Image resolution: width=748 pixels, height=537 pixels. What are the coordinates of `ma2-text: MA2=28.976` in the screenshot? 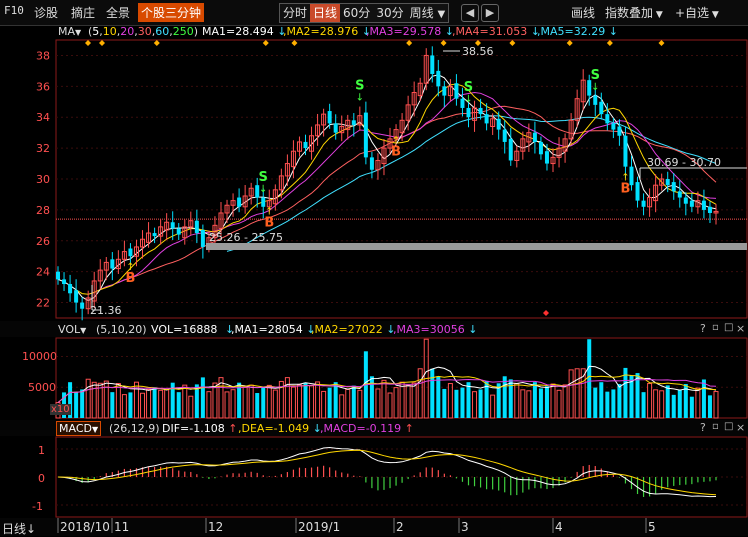 It's located at (322, 31).